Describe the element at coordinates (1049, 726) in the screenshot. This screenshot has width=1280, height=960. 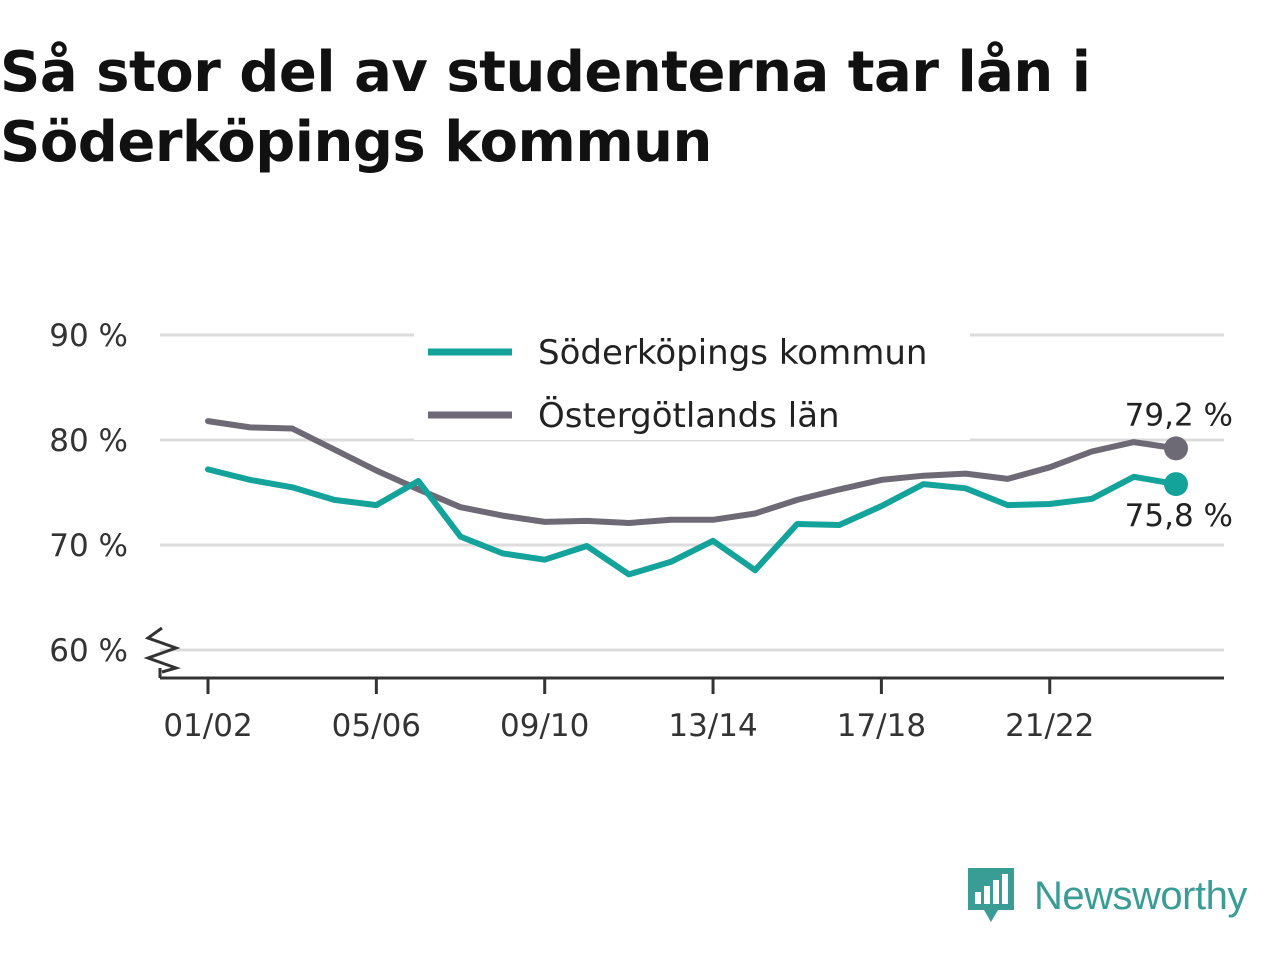
I see `x-tick-label: 21/22` at that location.